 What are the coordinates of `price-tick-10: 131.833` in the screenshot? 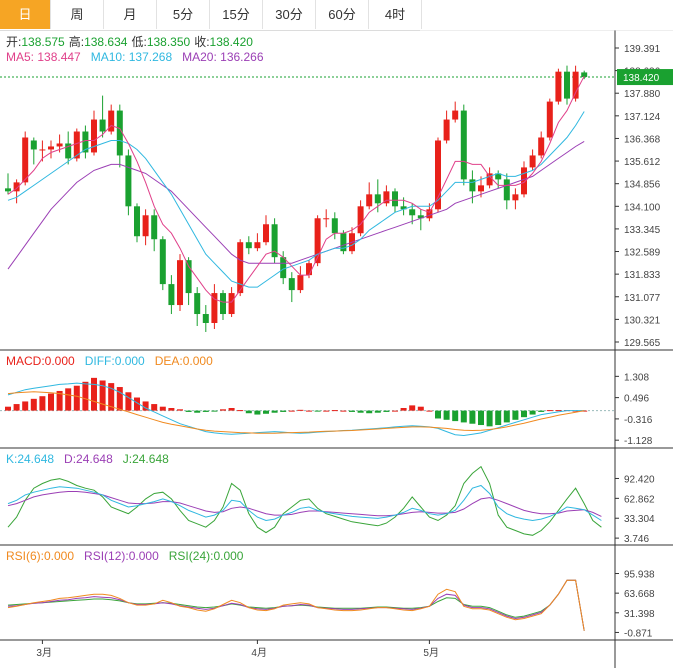 It's located at (642, 275).